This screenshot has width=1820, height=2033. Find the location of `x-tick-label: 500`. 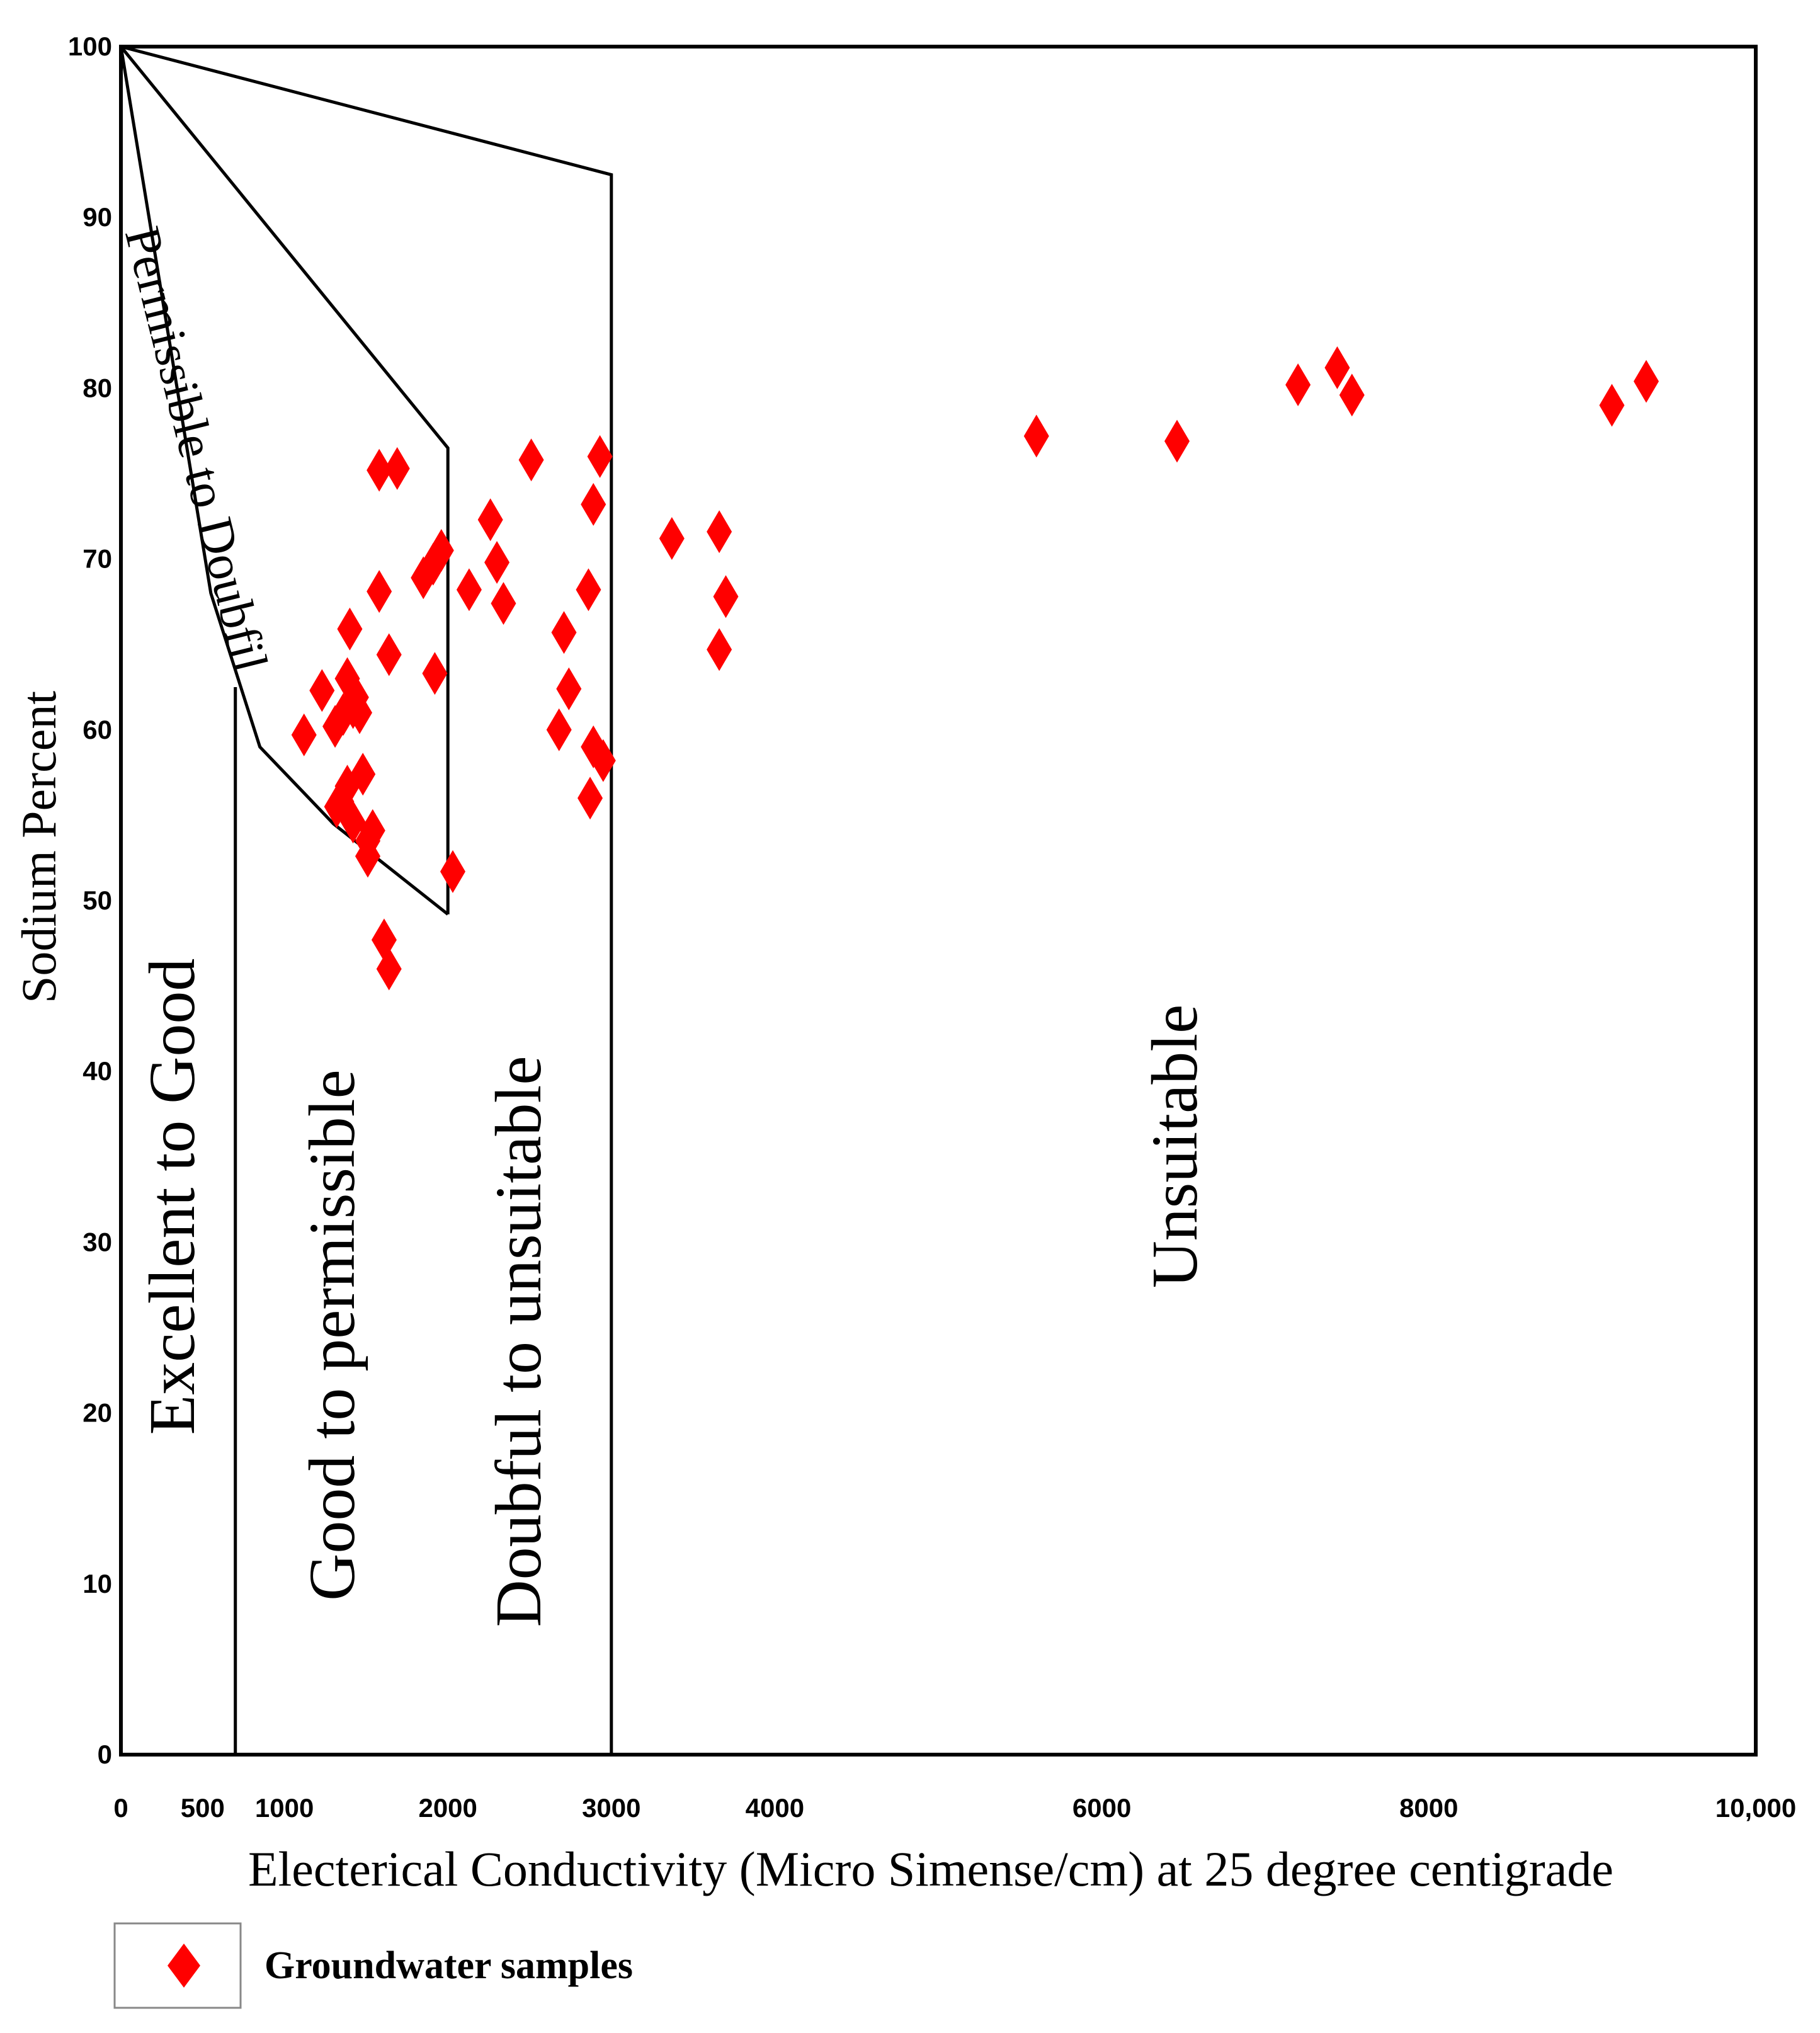

x-tick-label: 500 is located at coordinates (203, 1808).